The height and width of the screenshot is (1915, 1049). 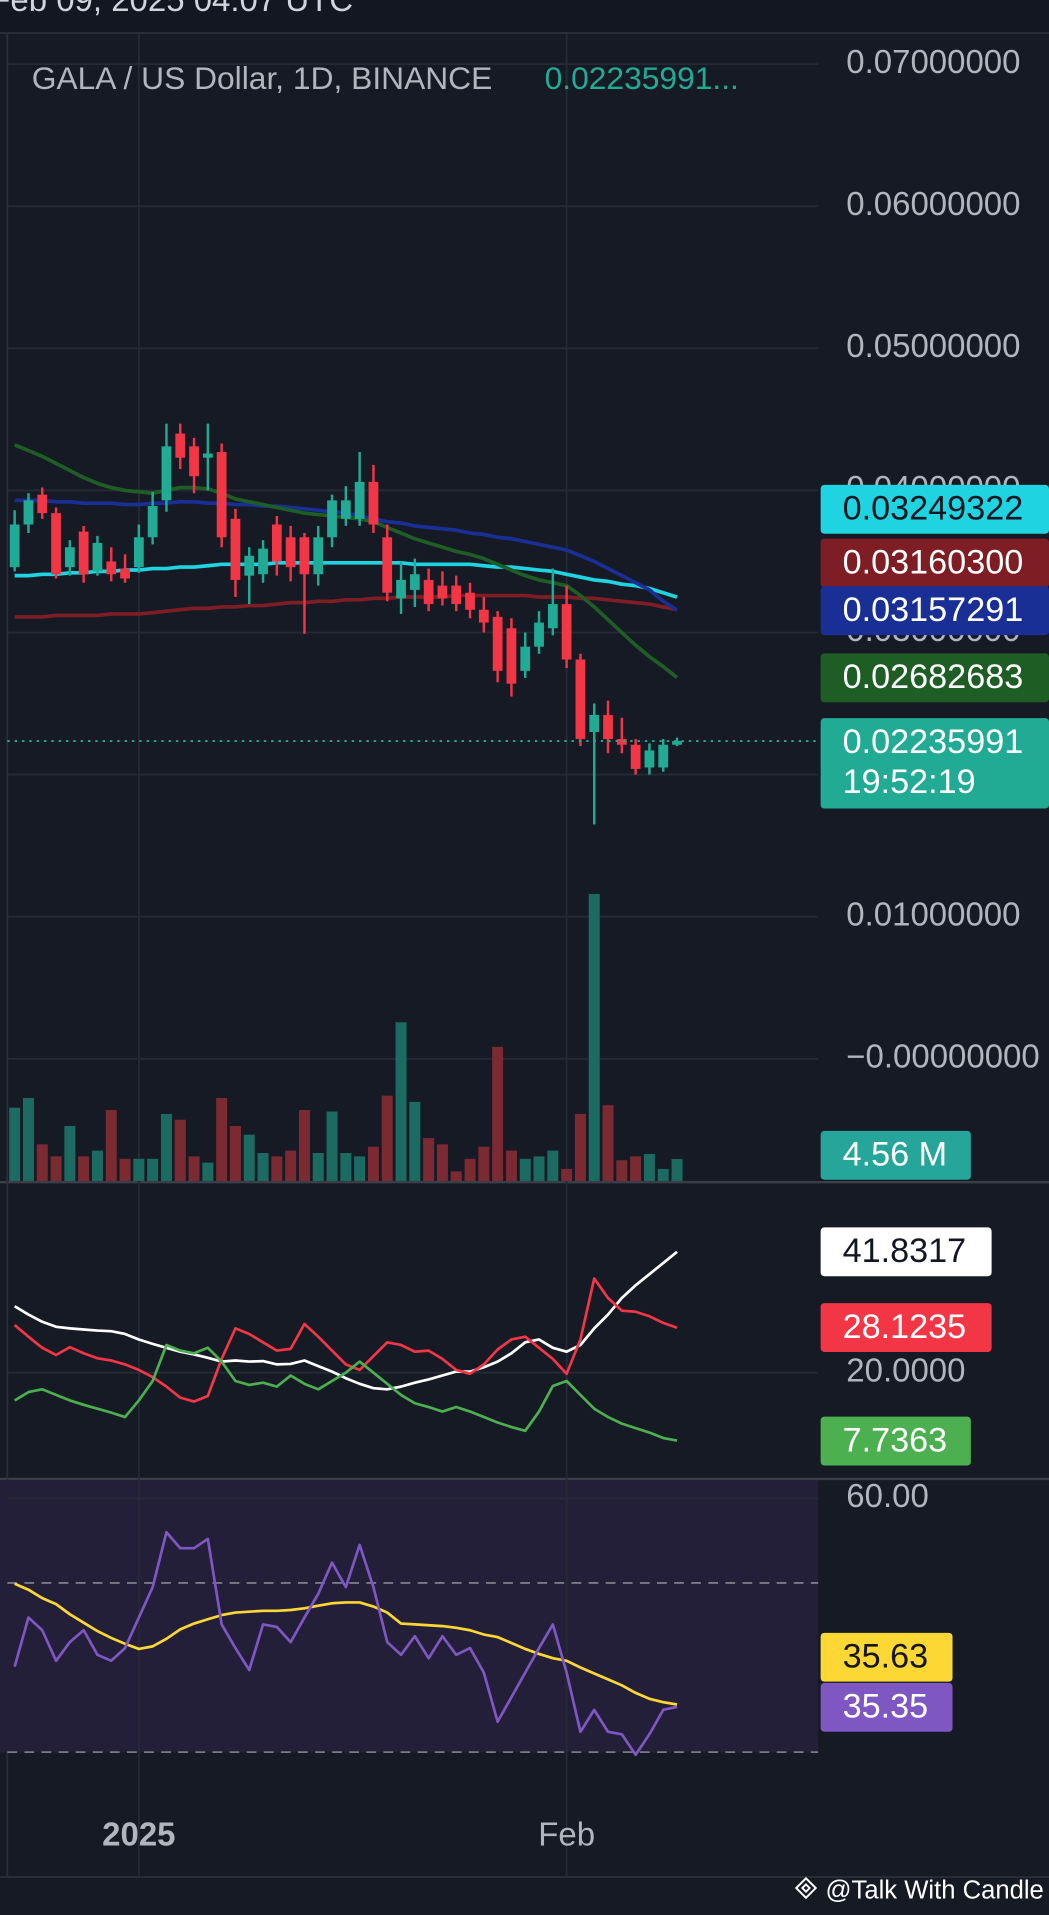 I want to click on badge-label: 35.63, so click(x=886, y=1656).